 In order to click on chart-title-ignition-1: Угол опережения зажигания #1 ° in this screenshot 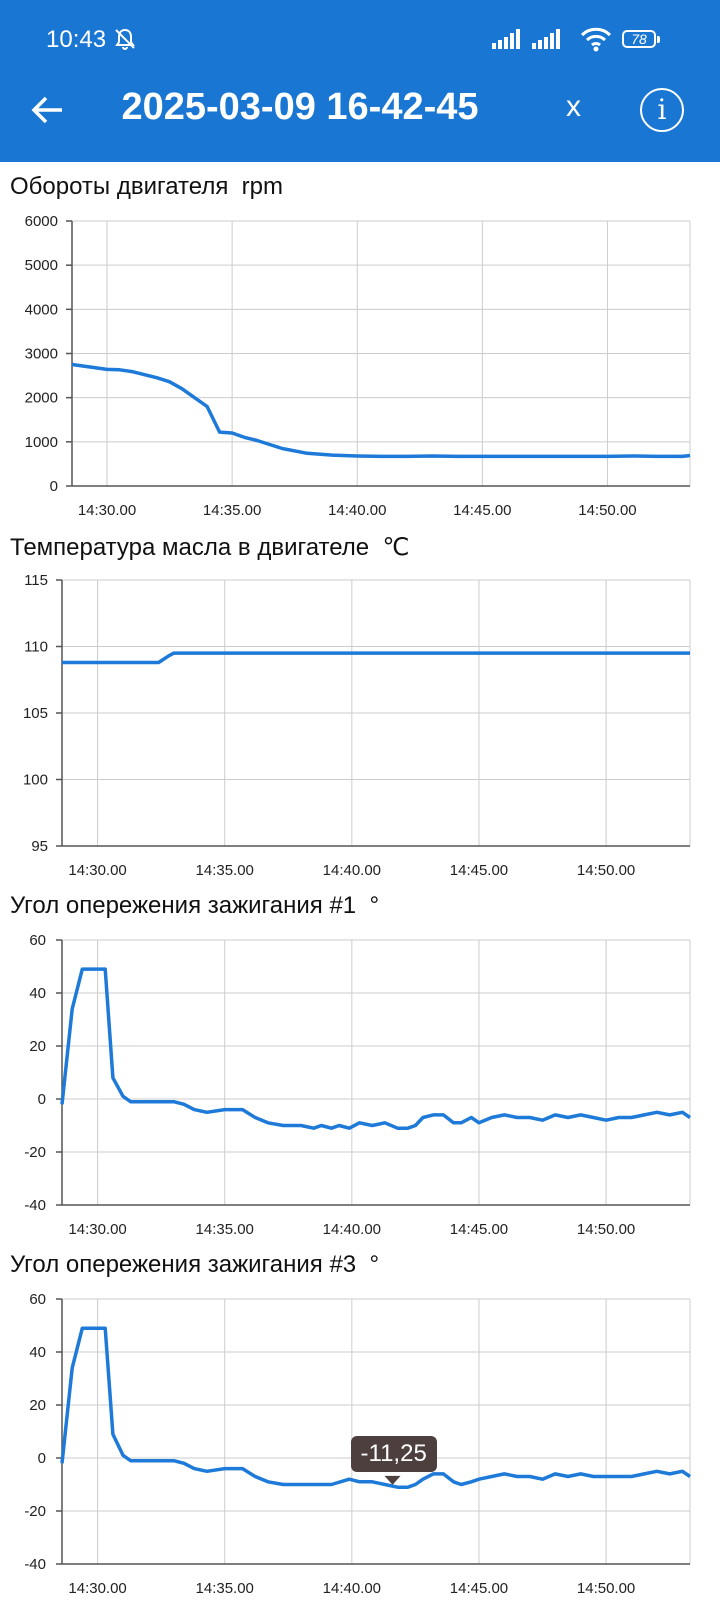, I will do `click(195, 905)`.